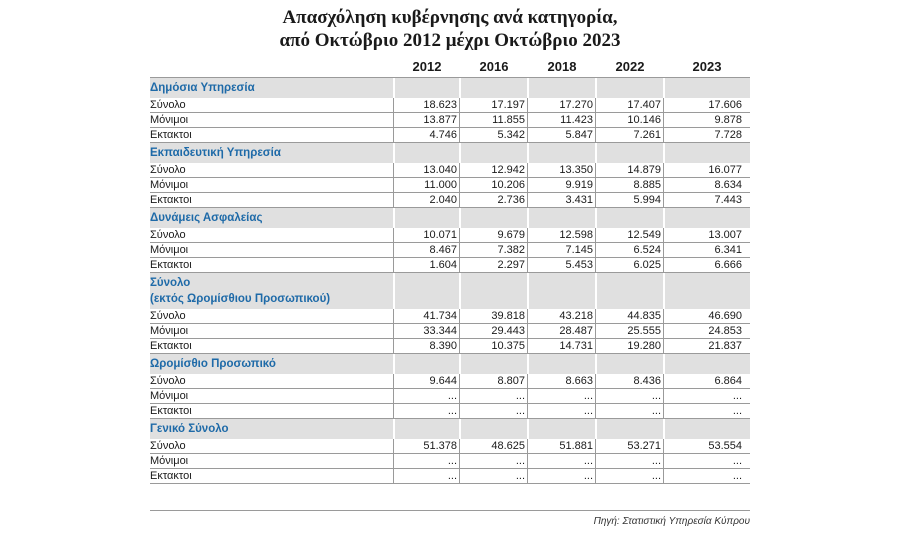 Image resolution: width=900 pixels, height=540 pixels. What do you see at coordinates (725, 446) in the screenshot?
I see `value-cell: 53.554` at bounding box center [725, 446].